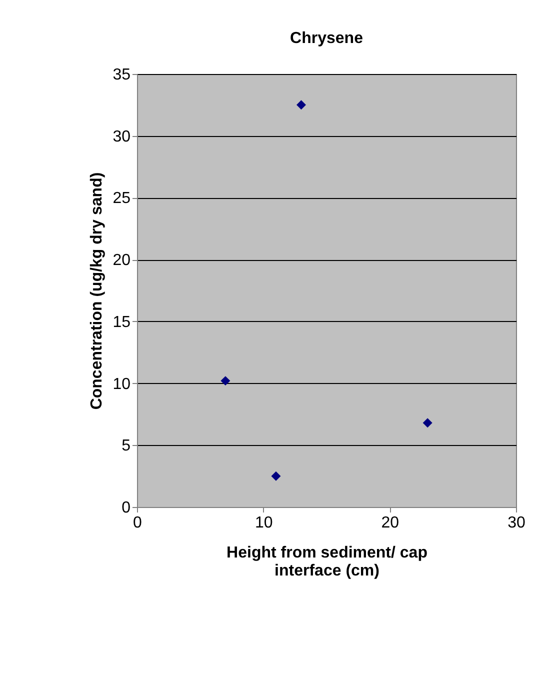  Describe the element at coordinates (121, 199) in the screenshot. I see `y-tick-label: 25` at that location.